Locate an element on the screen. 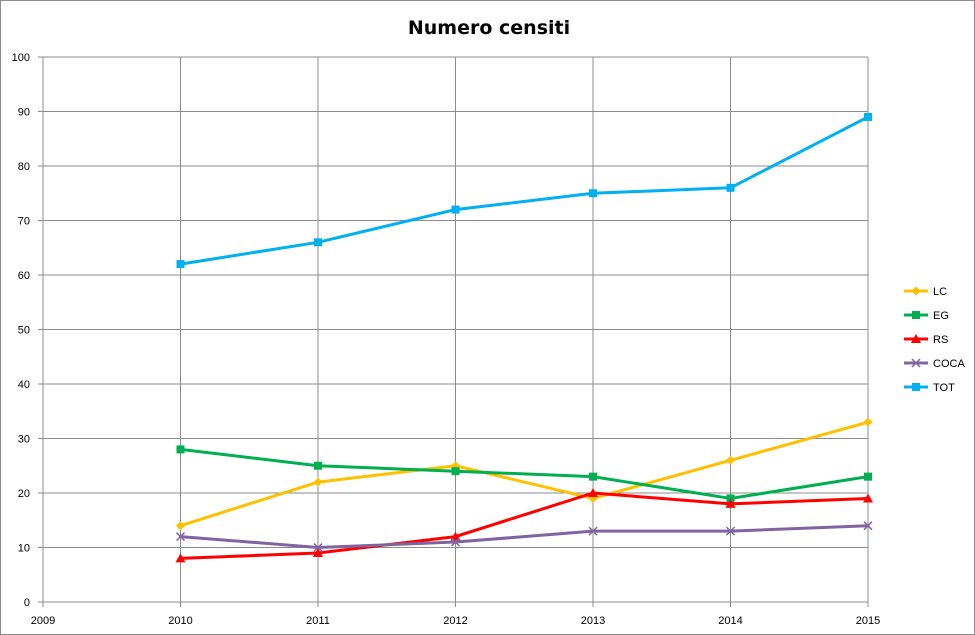  x-tick-label: 2010 is located at coordinates (180, 621).